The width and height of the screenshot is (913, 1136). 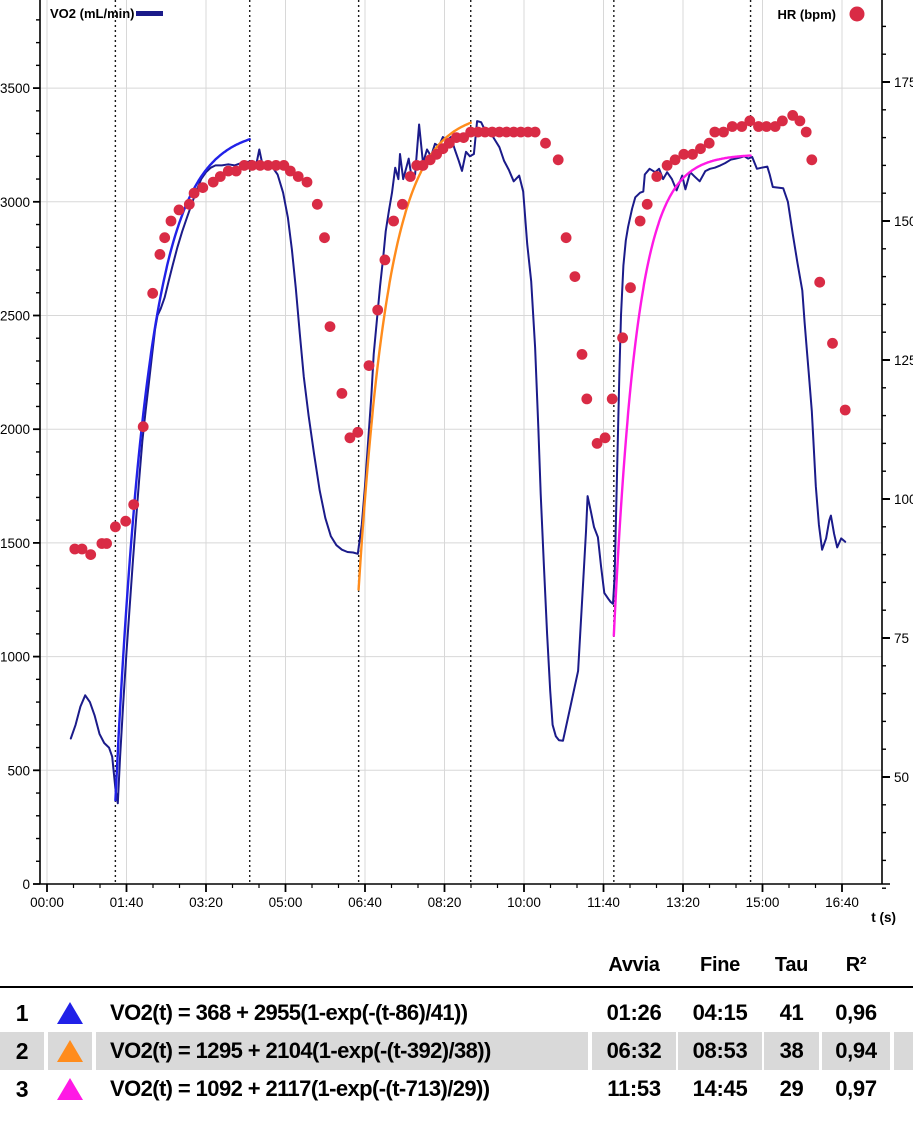 What do you see at coordinates (456, 987) in the screenshot?
I see `table-header-divider` at bounding box center [456, 987].